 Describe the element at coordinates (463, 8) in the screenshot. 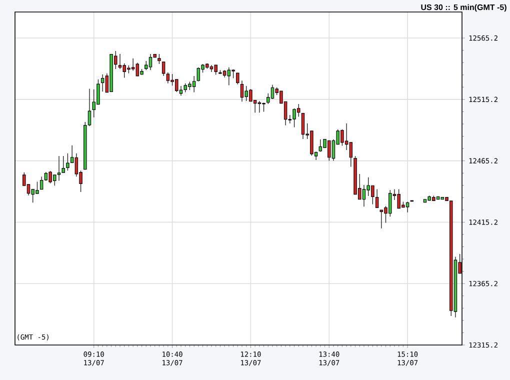

I see `chart-title: US 30 :: 5 min(GMT -5)` at that location.